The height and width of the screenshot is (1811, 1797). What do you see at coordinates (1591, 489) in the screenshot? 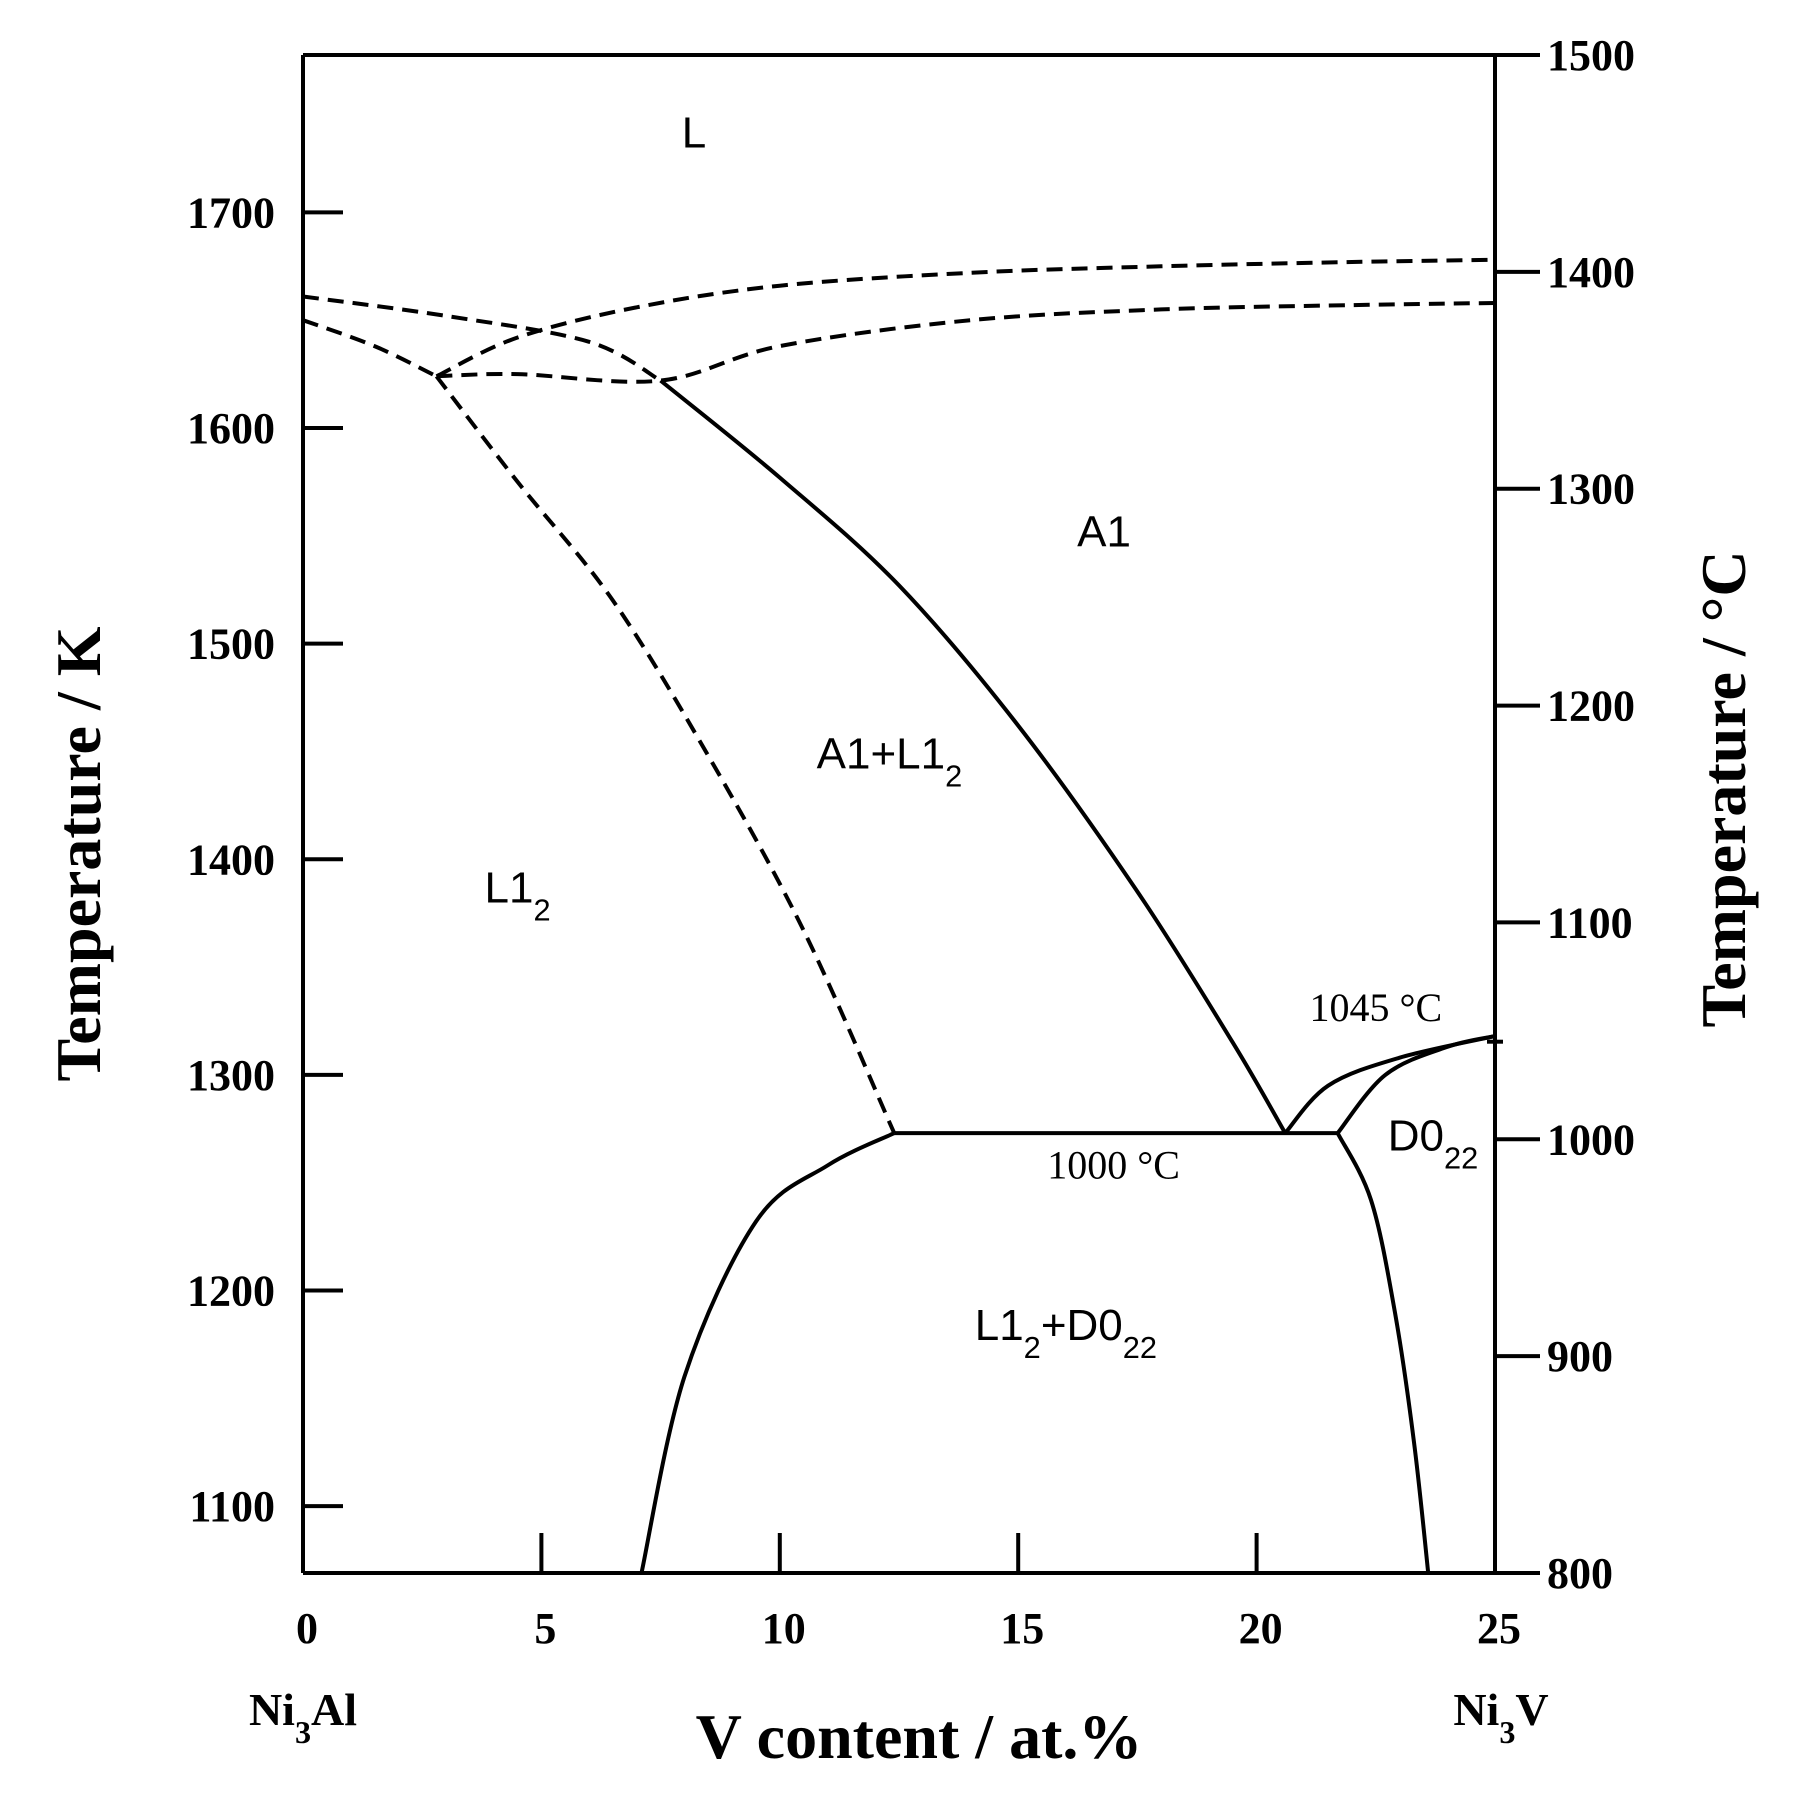
I see `y-right-tick-label: 1300` at bounding box center [1591, 489].